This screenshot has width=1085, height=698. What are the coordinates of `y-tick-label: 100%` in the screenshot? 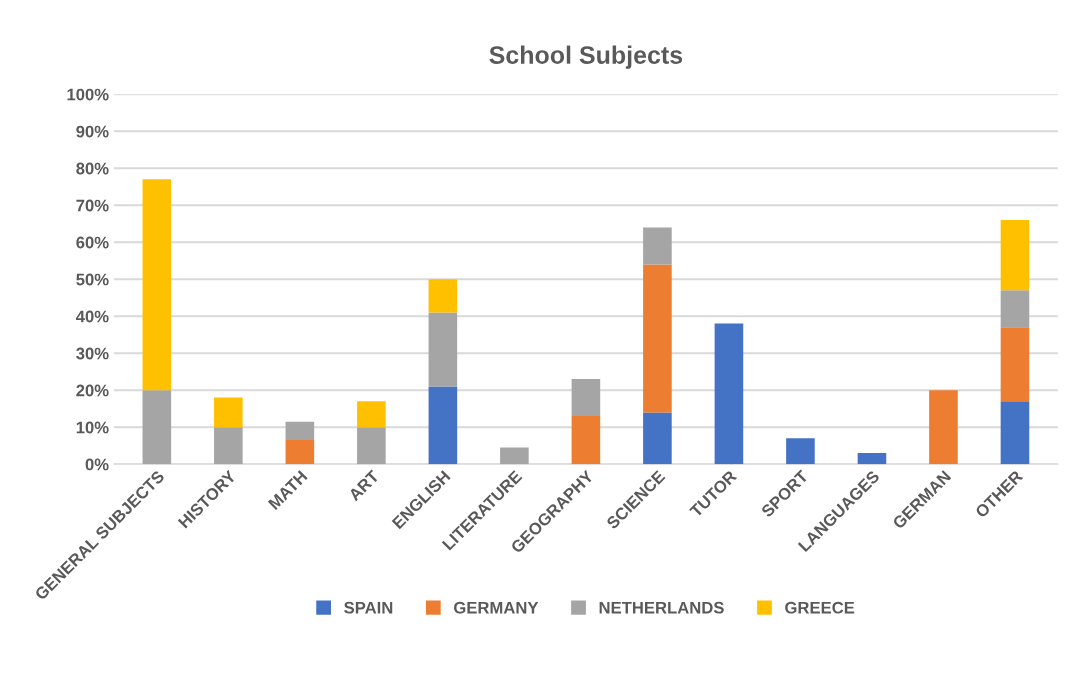 It's located at (88, 94).